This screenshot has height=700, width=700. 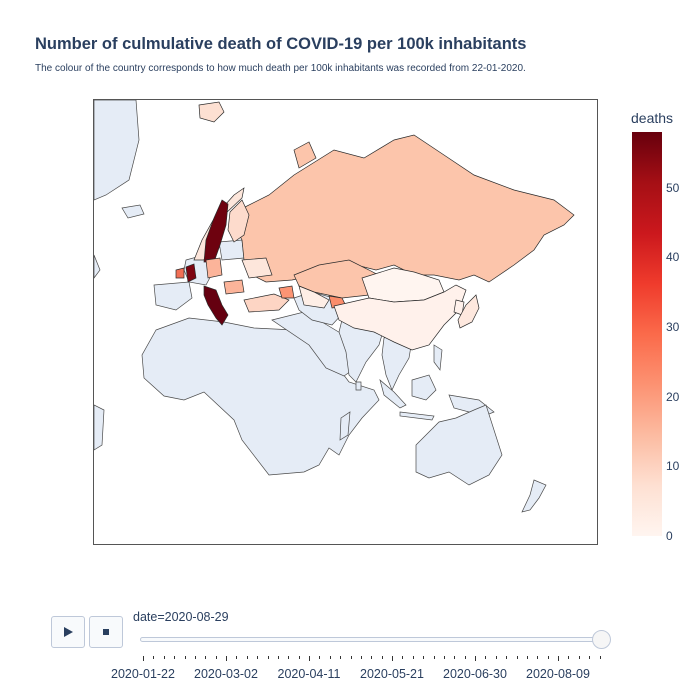 I want to click on colorbar, so click(x=647, y=334).